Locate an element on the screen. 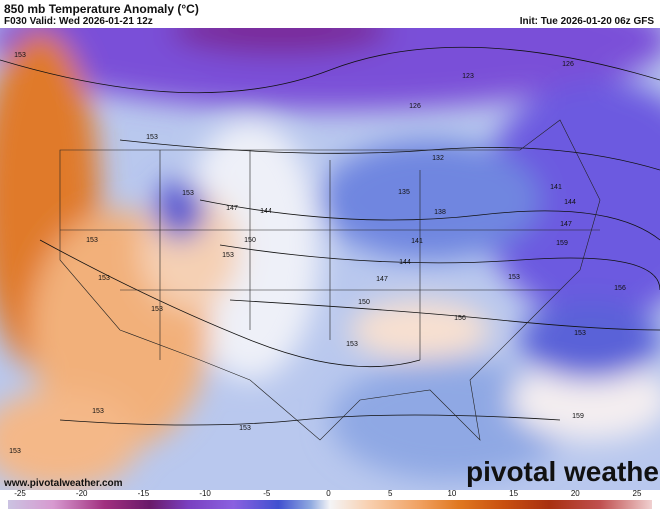  colorbar-tick-label: 10 is located at coordinates (451, 493).